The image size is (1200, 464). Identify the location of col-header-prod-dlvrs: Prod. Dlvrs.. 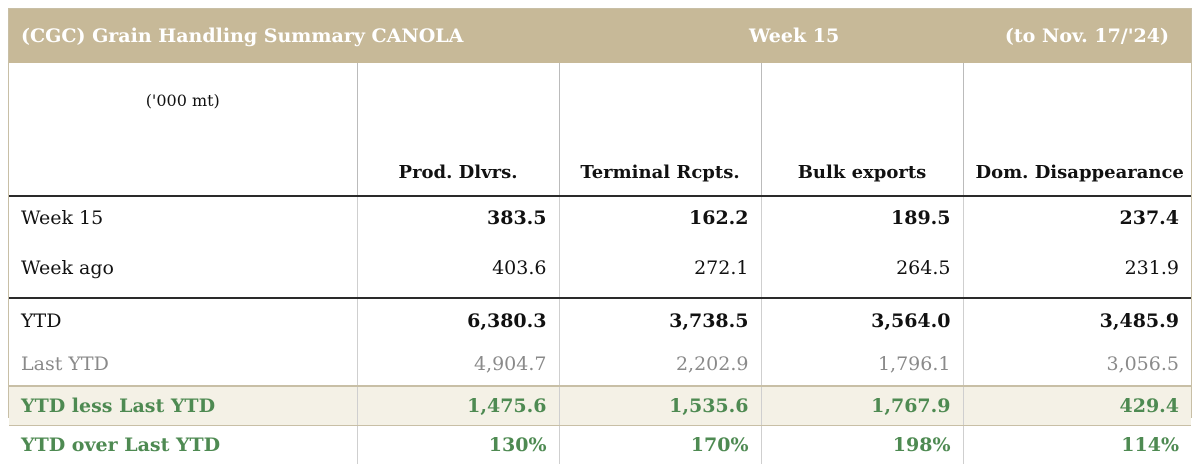
(458, 129).